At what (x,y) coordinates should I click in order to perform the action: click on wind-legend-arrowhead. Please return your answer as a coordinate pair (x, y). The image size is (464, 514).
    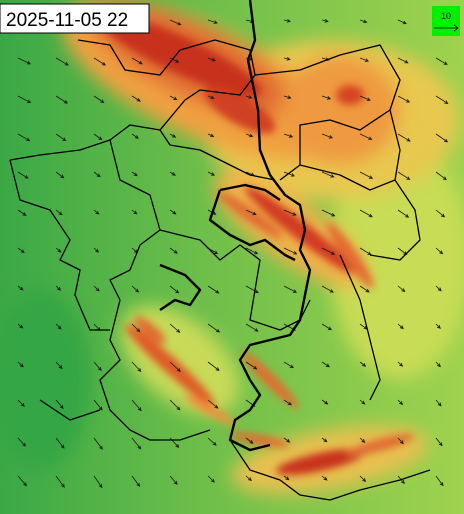
    Looking at the image, I should click on (456, 28).